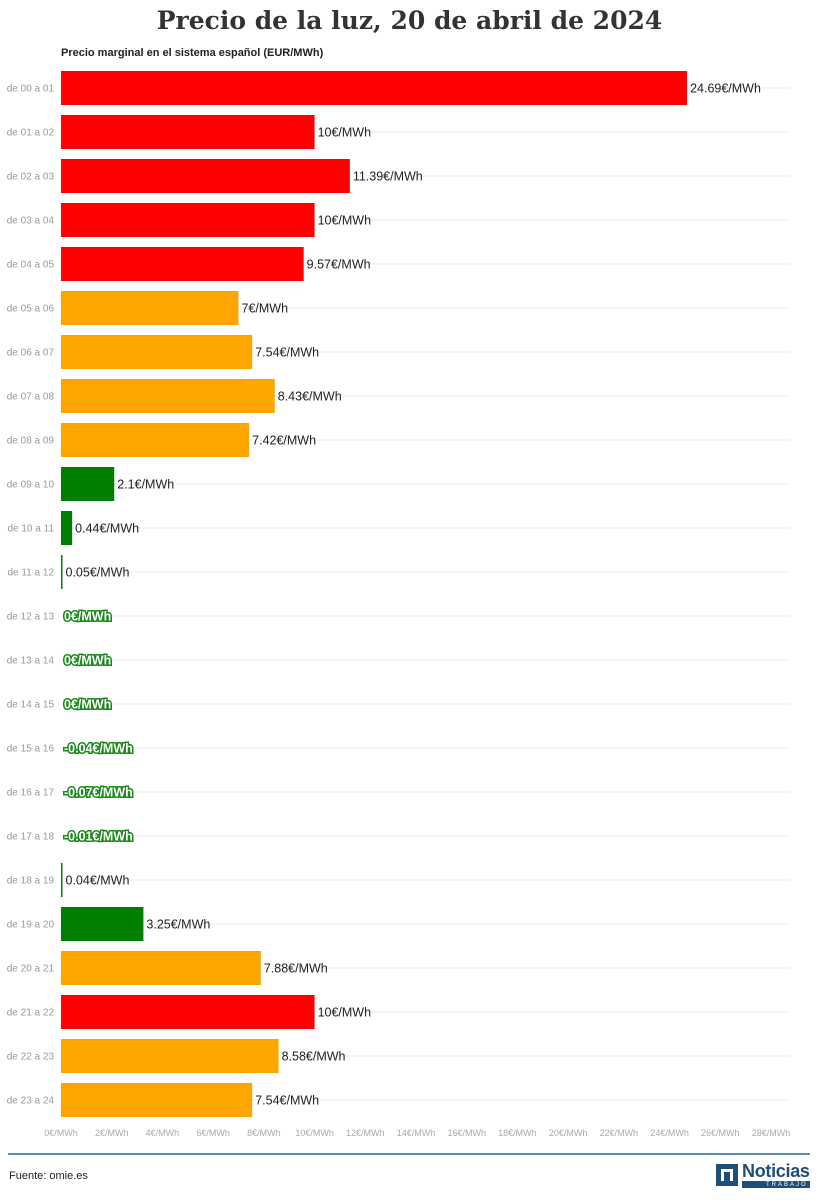 The height and width of the screenshot is (1200, 819). I want to click on data-label: 8.43€/MWh, so click(310, 397).